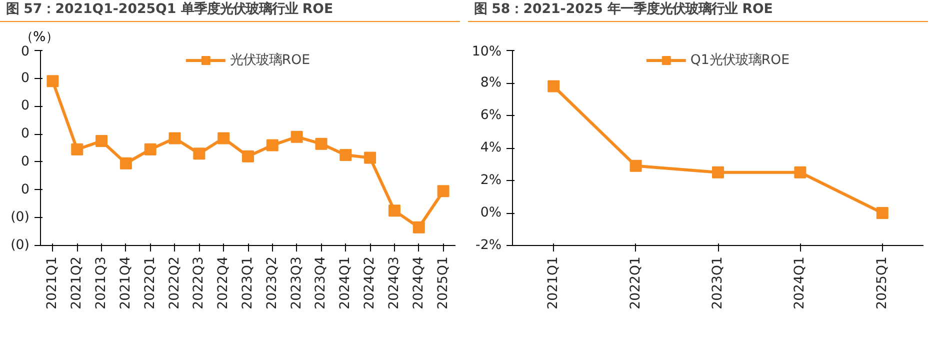 The image size is (933, 347). Describe the element at coordinates (126, 283) in the screenshot. I see `x-tick-label: 2021Q4` at that location.